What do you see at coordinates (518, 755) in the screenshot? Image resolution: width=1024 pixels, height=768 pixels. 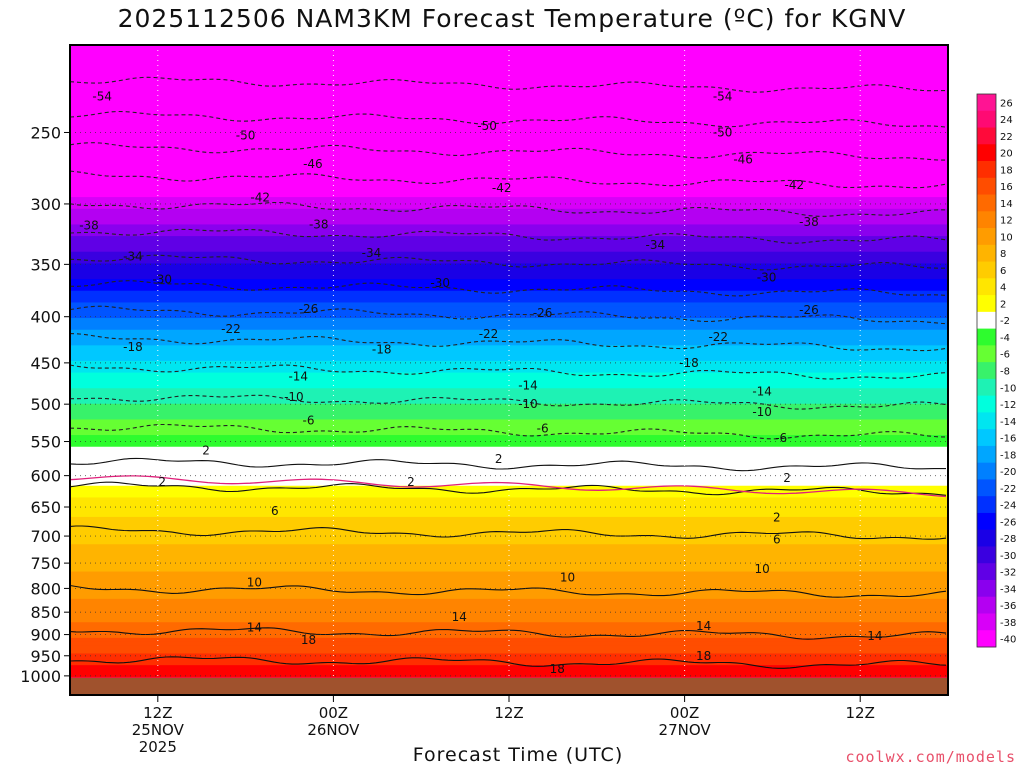 I see `x-axis-label: Forecast Time (UTC)` at bounding box center [518, 755].